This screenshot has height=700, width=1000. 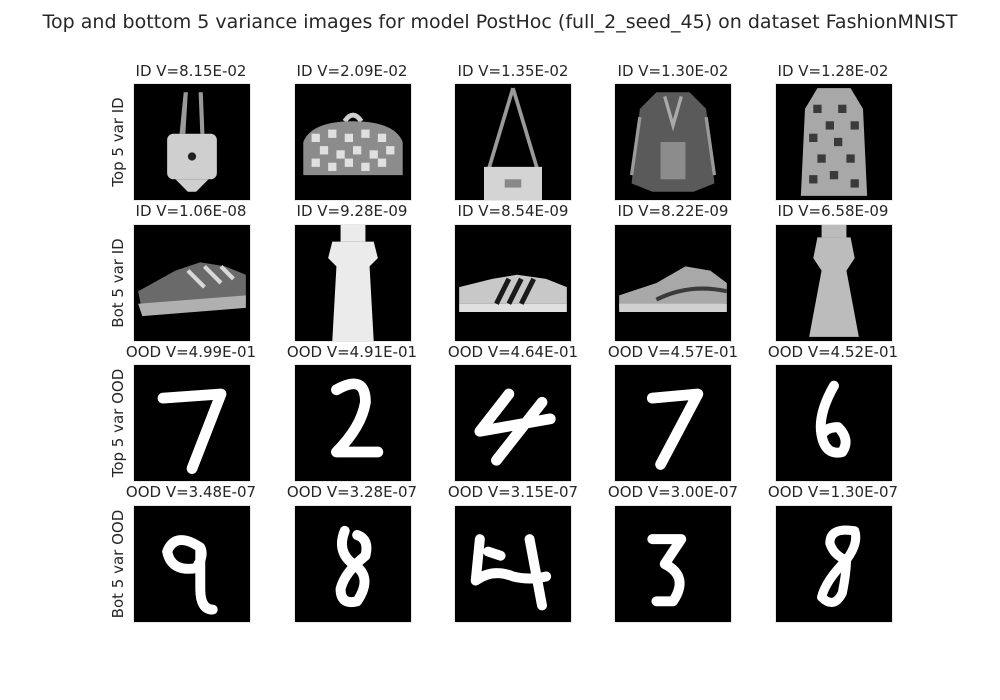 What do you see at coordinates (833, 492) in the screenshot?
I see `cell-title: OOD V=1.30E-07` at bounding box center [833, 492].